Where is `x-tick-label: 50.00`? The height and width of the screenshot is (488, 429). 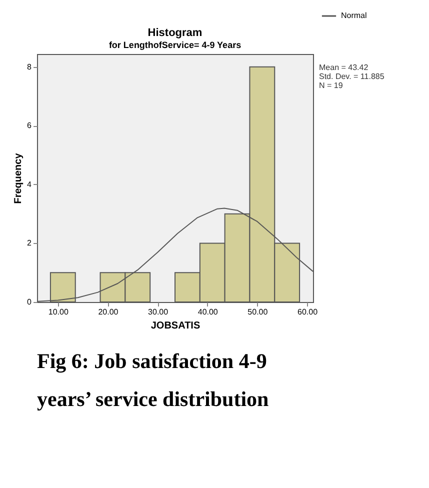
x-tick-label: 50.00 is located at coordinates (258, 312).